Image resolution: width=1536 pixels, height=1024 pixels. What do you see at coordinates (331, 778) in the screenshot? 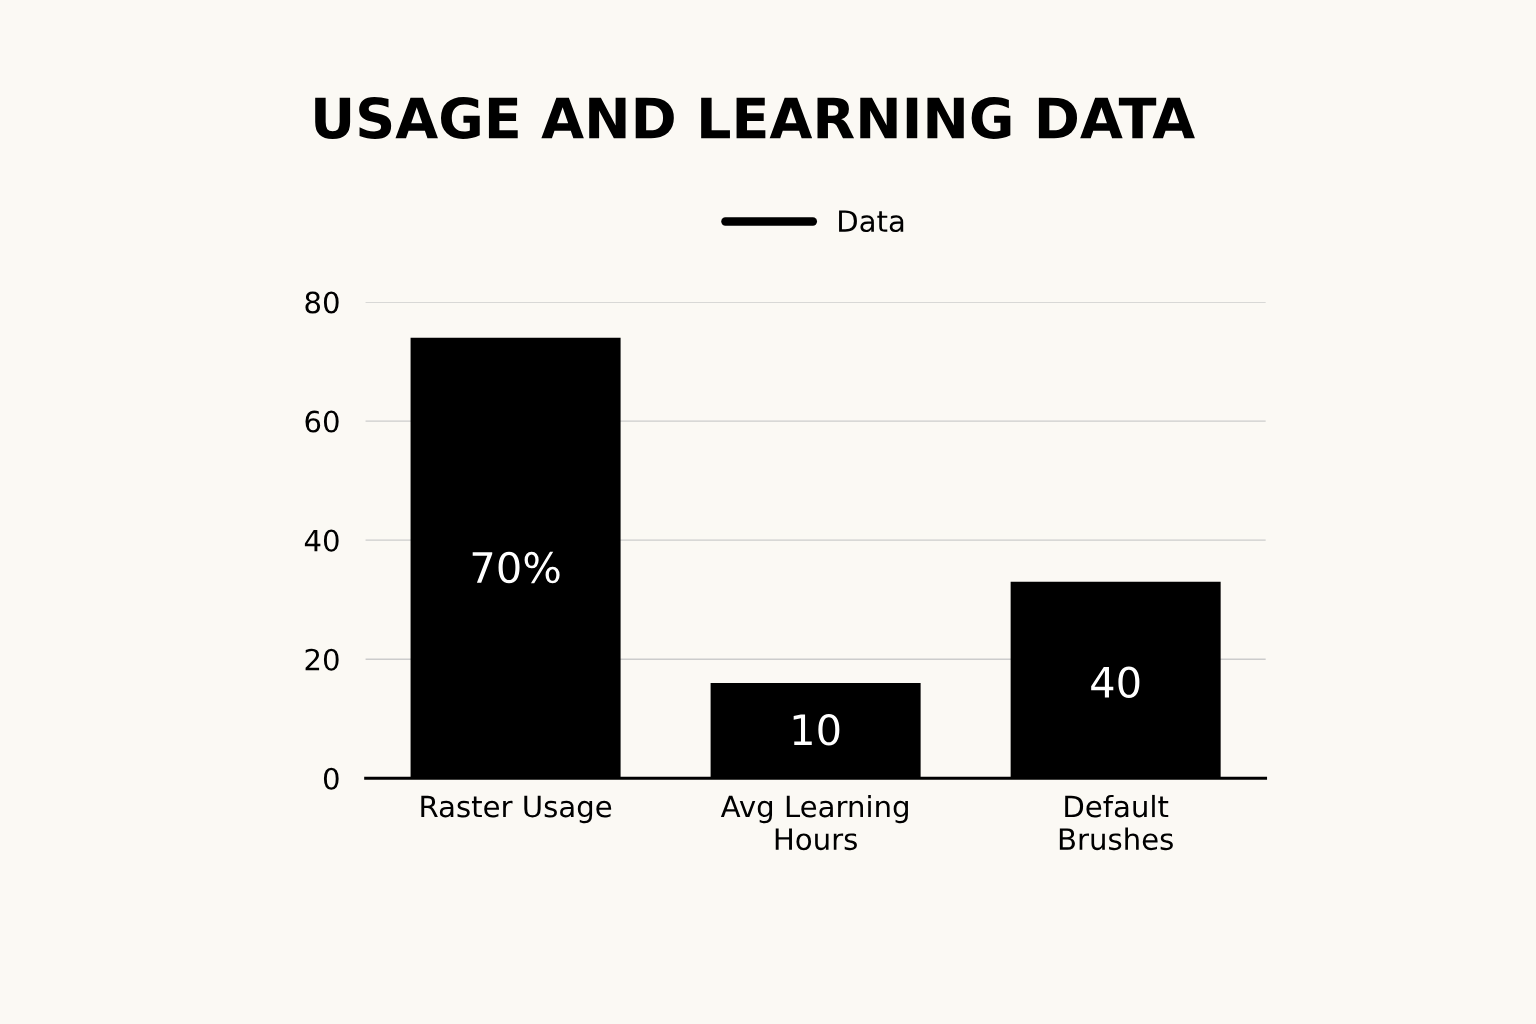
I see `y-tick-label: 0` at bounding box center [331, 778].